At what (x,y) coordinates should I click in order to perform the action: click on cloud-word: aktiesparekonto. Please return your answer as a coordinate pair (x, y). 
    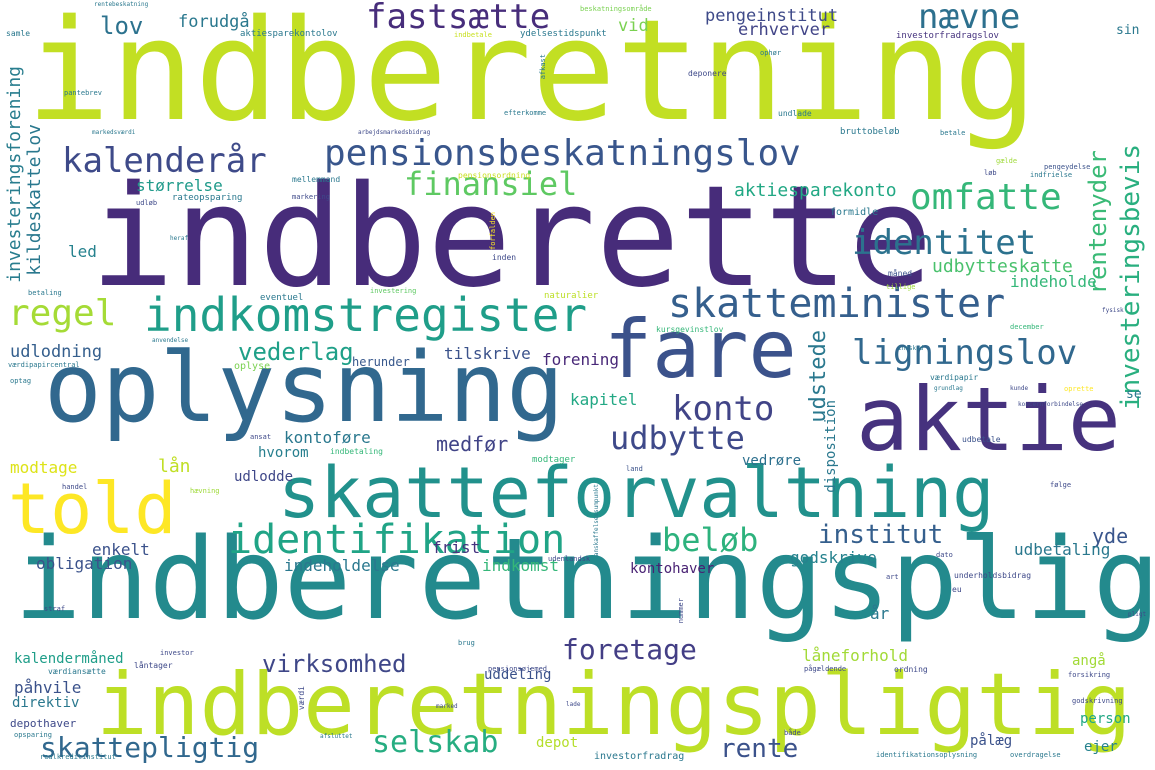
    Looking at the image, I should click on (815, 190).